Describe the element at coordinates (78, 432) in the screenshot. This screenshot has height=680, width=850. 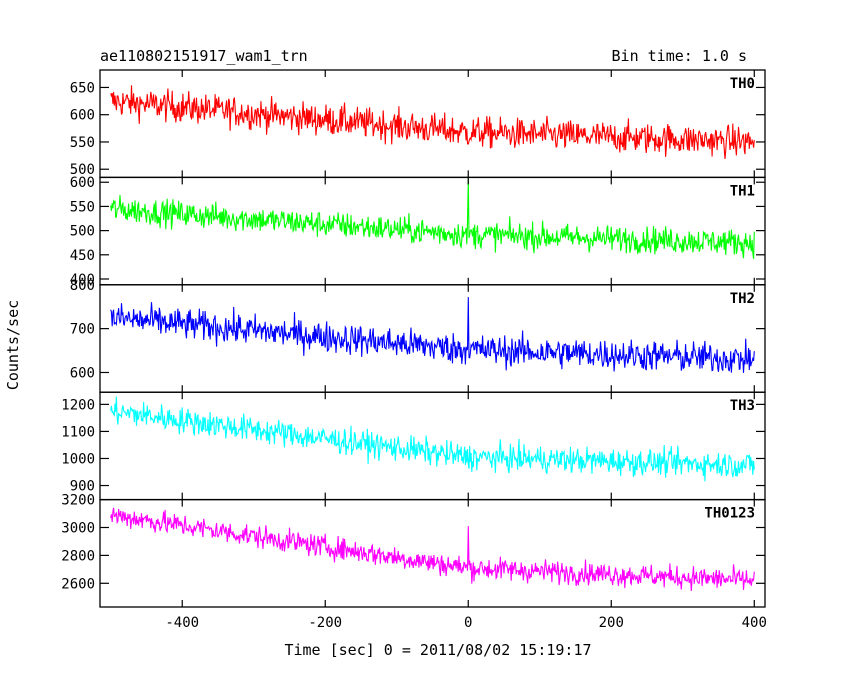
I see `y-tick-label: 1100` at that location.